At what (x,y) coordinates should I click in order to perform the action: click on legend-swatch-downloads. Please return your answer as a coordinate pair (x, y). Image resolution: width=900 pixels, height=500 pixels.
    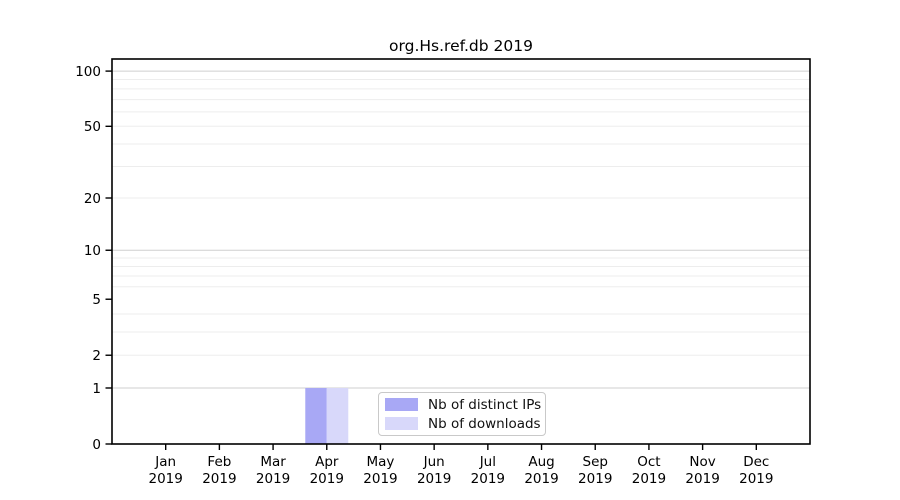
    Looking at the image, I should click on (401, 423).